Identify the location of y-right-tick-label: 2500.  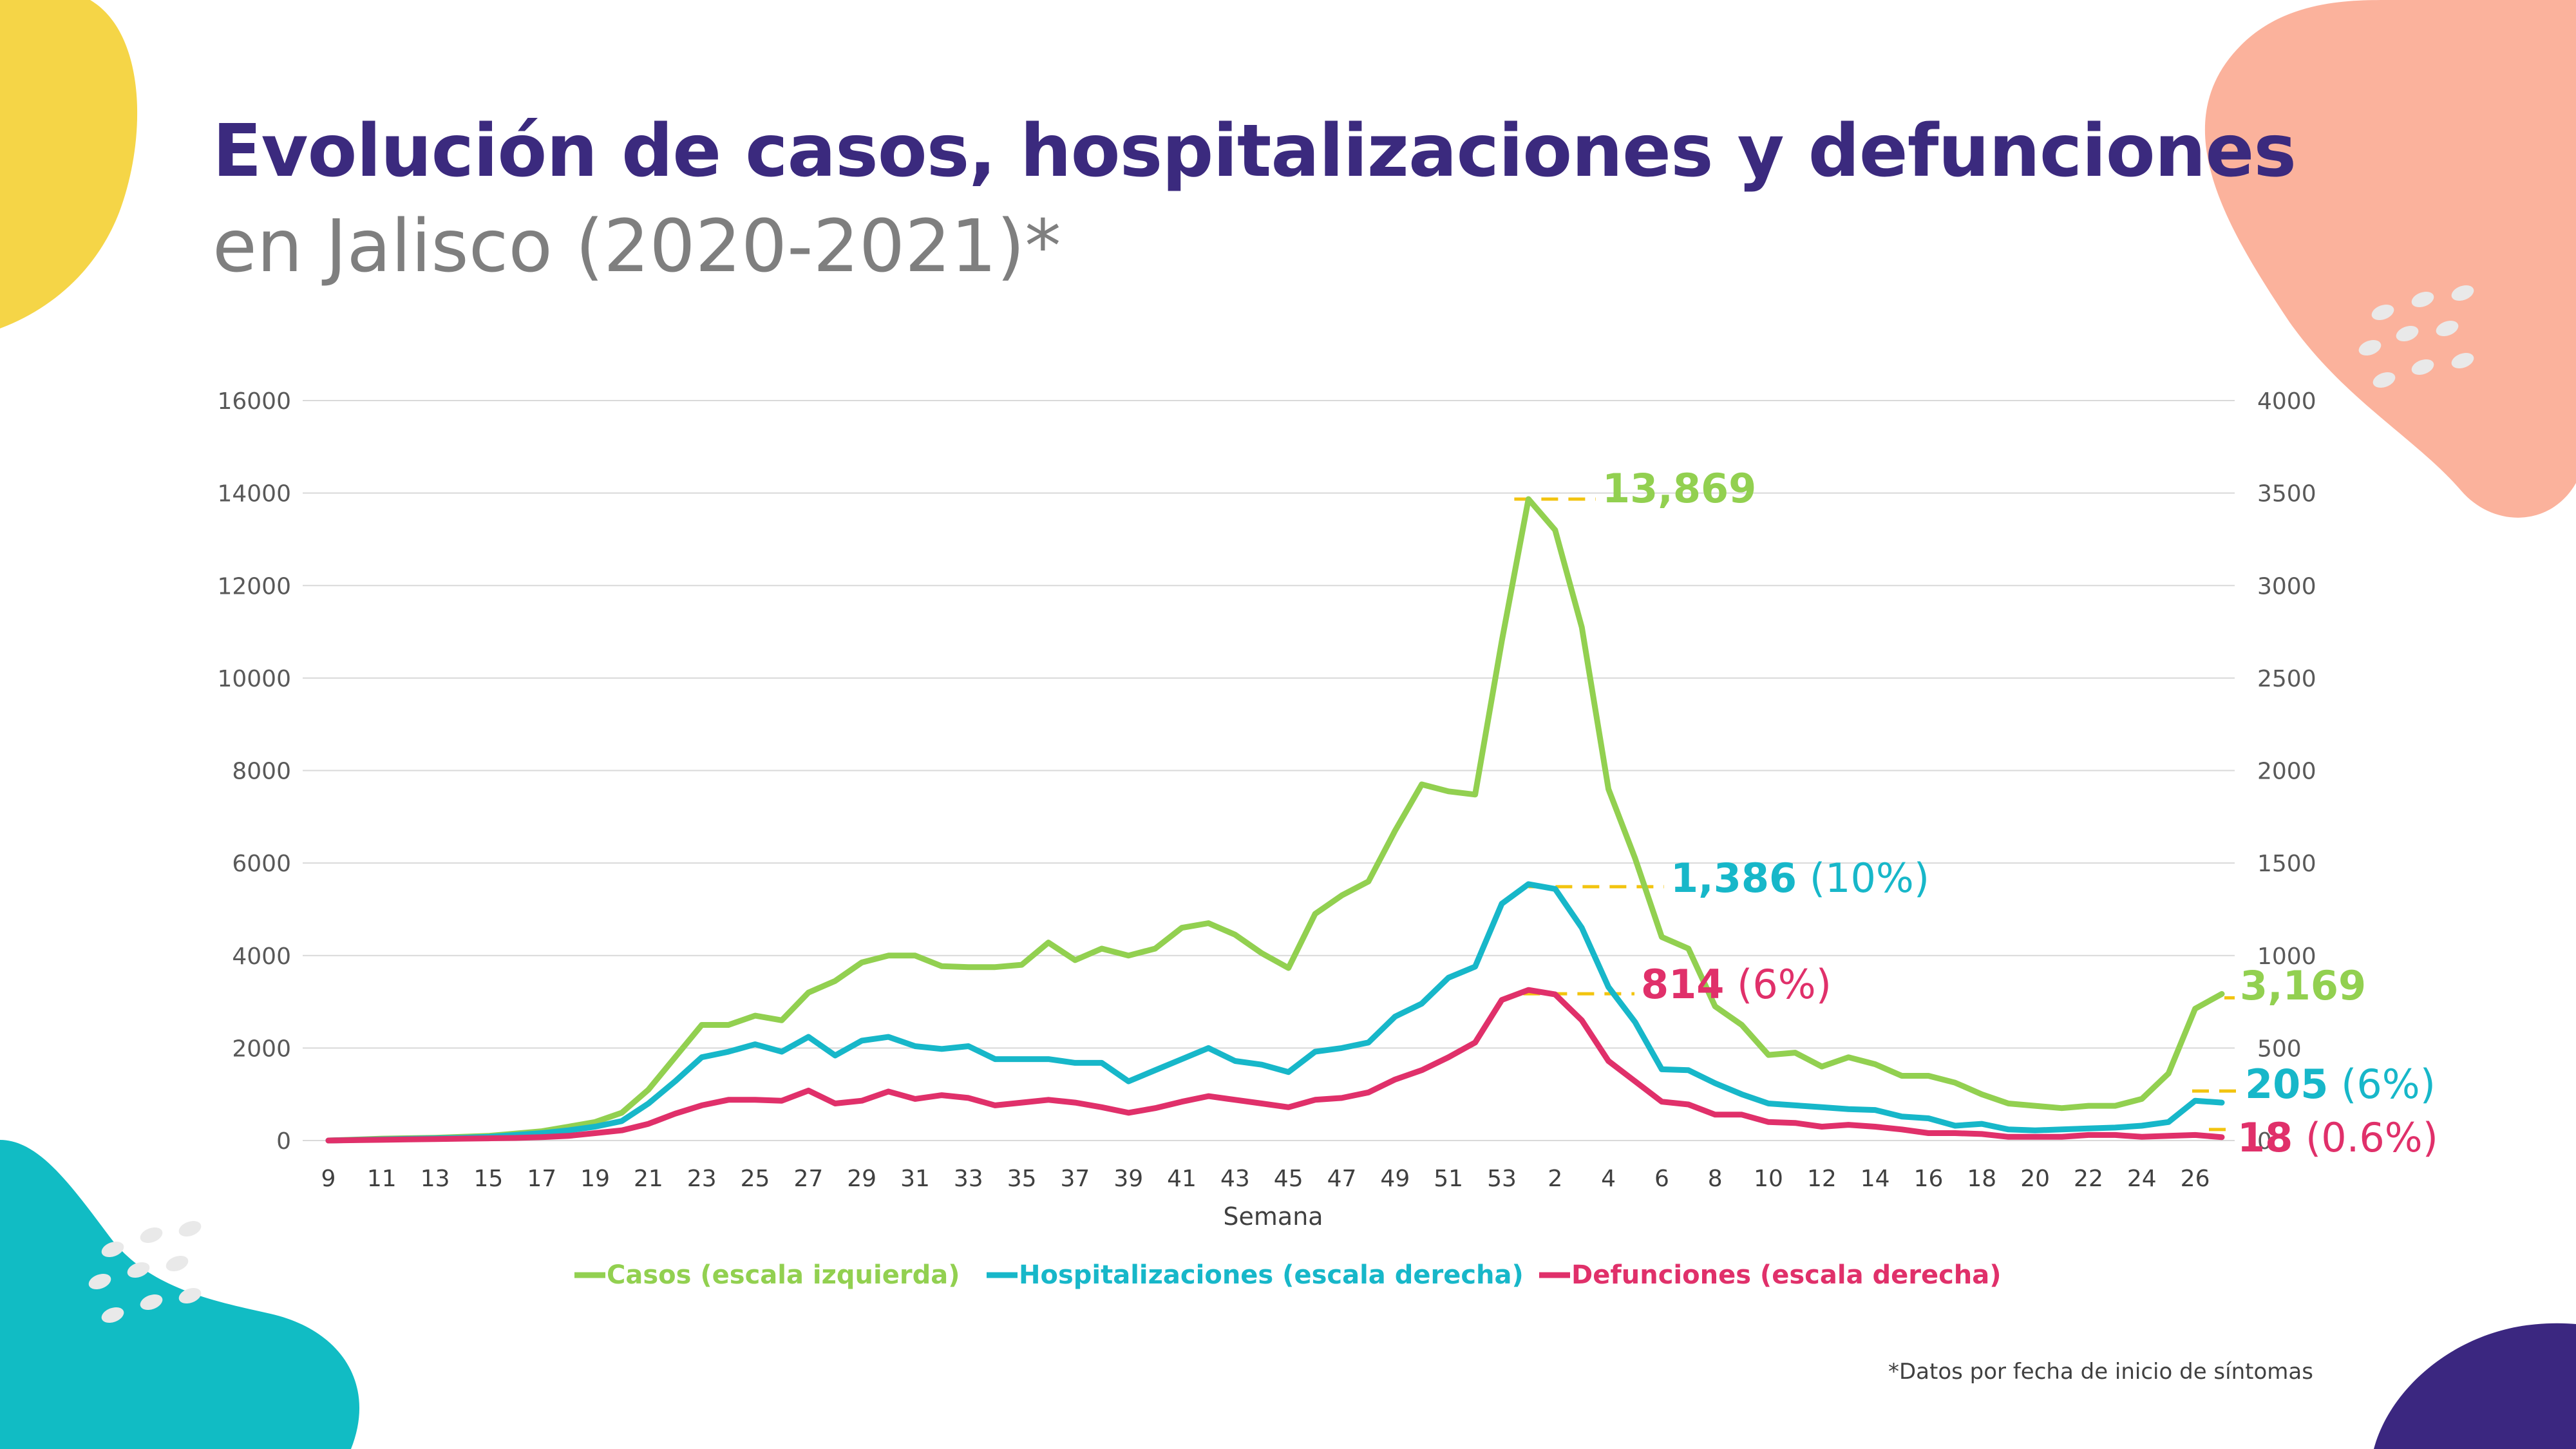
(2286, 679).